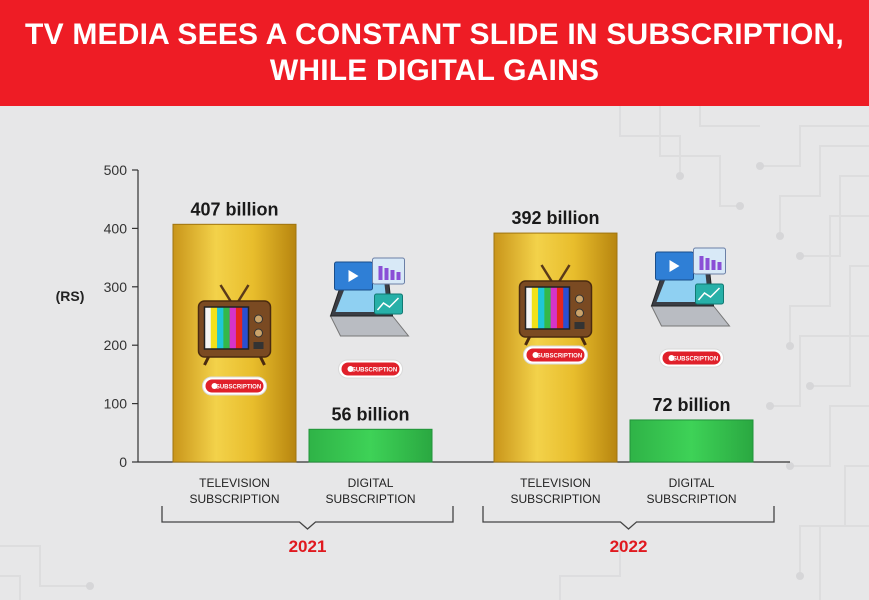 This screenshot has width=869, height=600. What do you see at coordinates (629, 546) in the screenshot?
I see `year-label: 2022` at bounding box center [629, 546].